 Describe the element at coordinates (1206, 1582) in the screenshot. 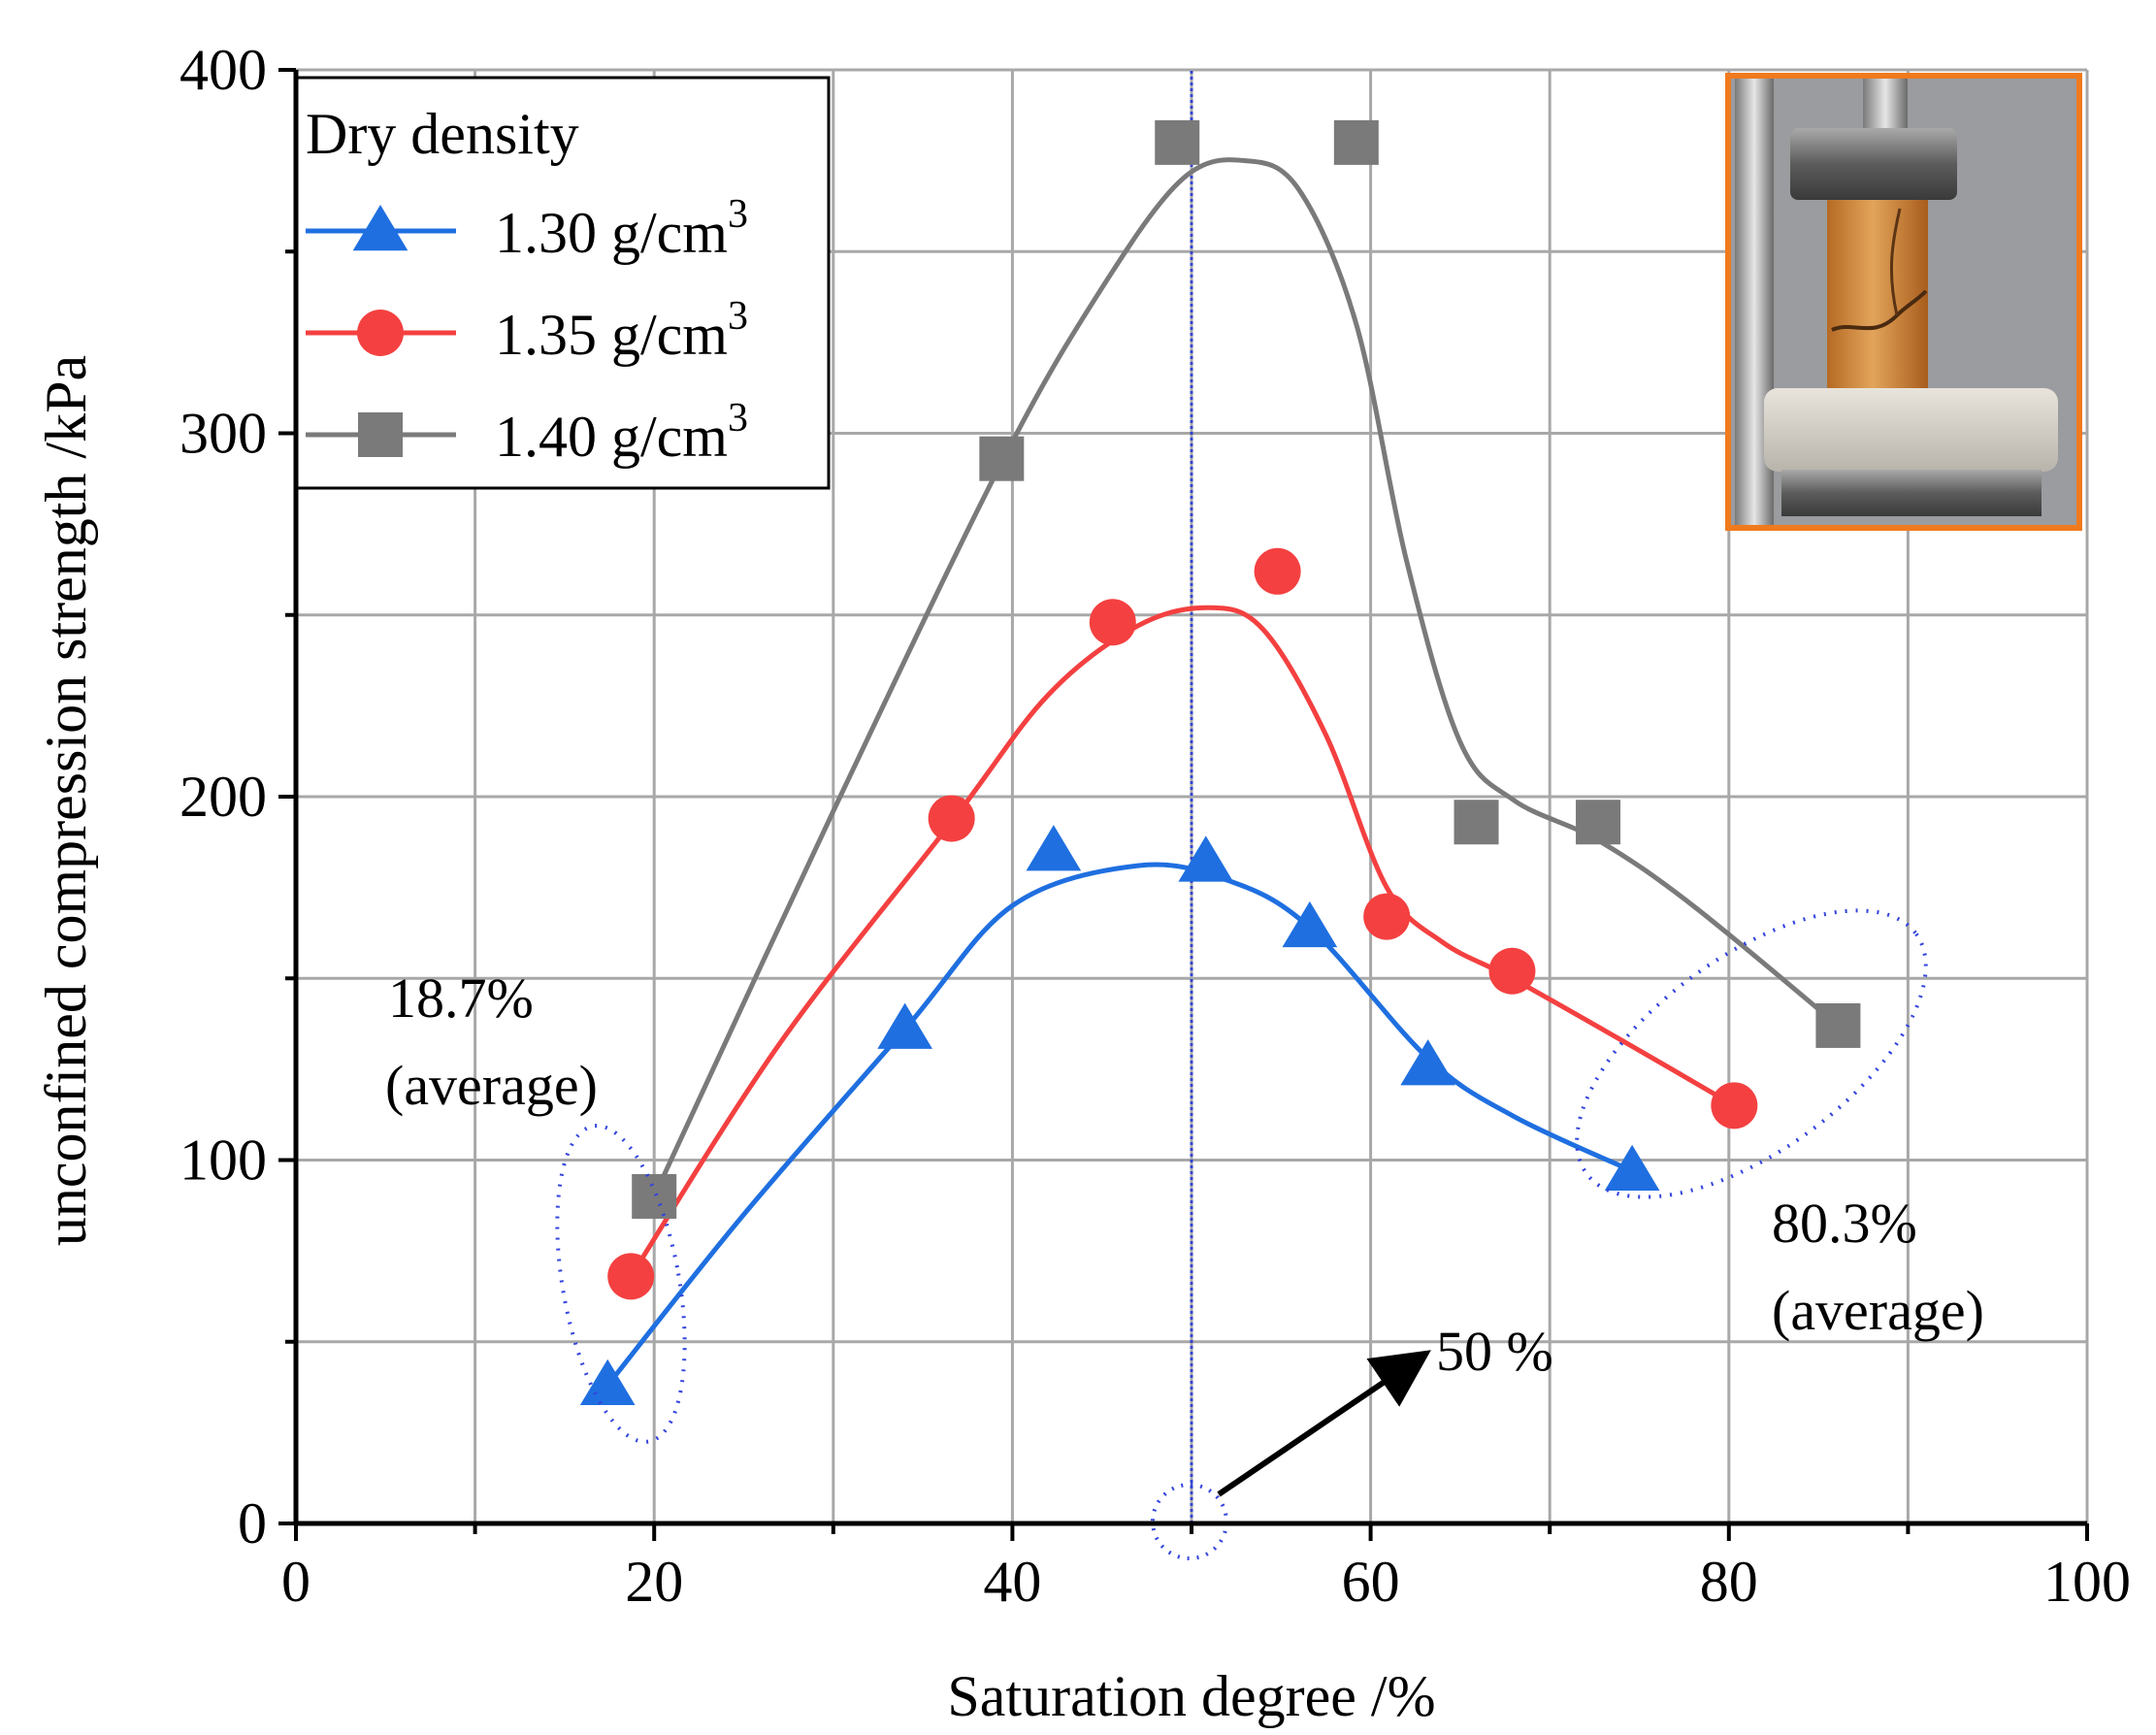

I see `x-tick-labels: 0 20 40 60 80 100` at that location.